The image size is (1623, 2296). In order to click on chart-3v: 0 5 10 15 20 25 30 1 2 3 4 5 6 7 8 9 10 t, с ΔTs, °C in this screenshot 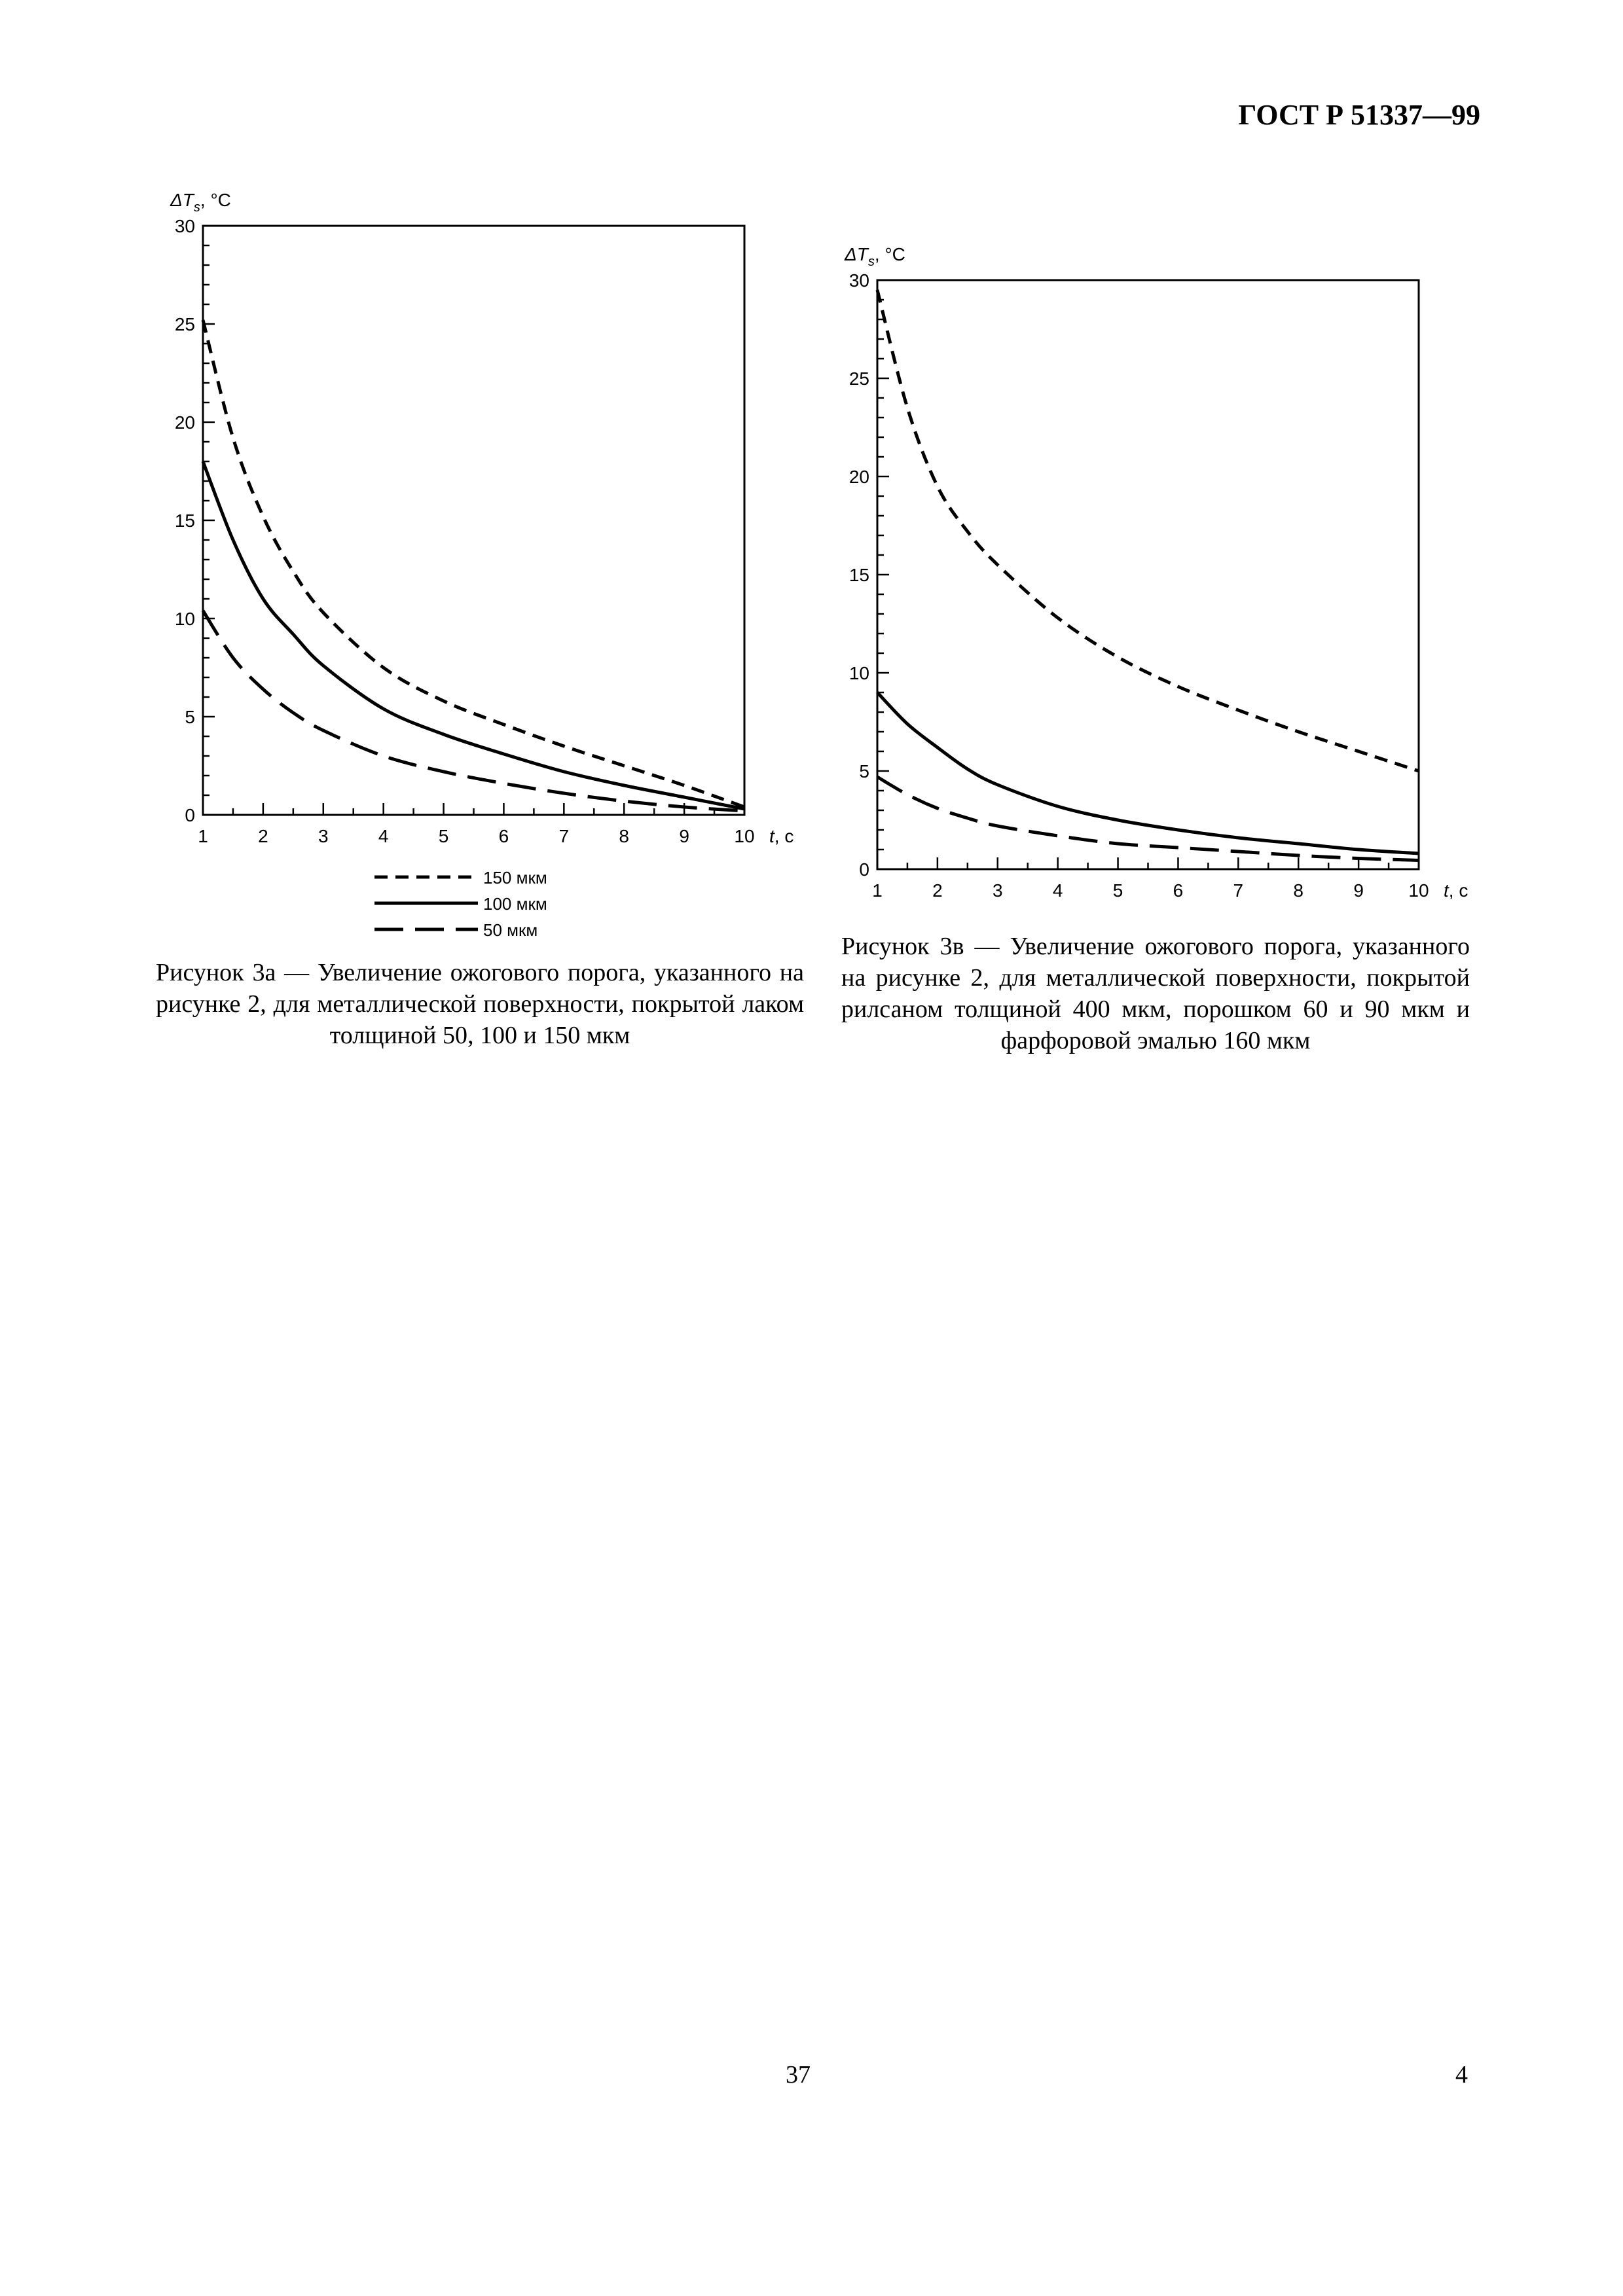, I will do `click(1156, 572)`.